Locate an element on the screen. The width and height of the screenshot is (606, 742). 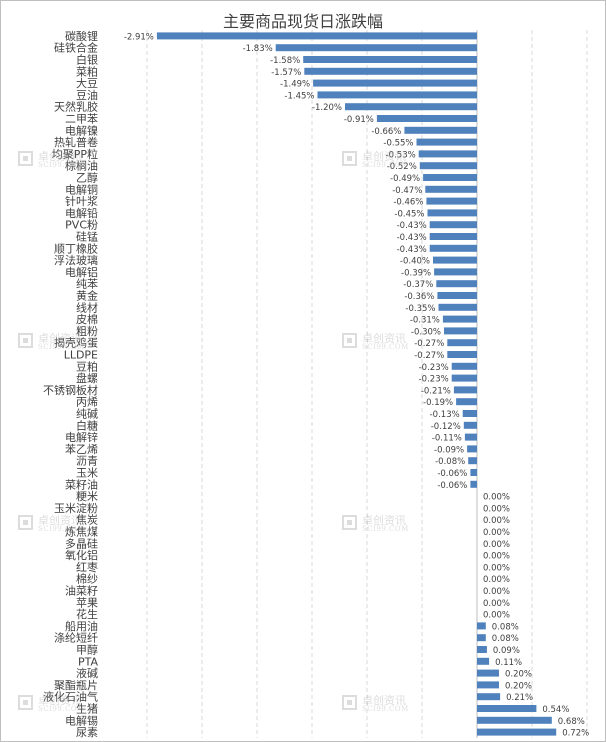
category-label: 电解铅 is located at coordinates (81, 213).